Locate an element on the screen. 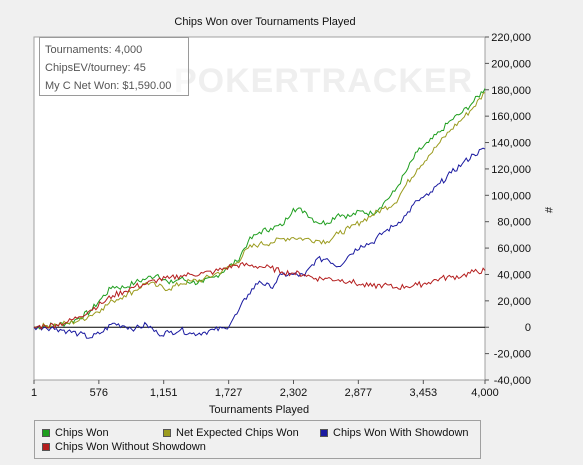 The image size is (583, 465). info-net-won: My C Net Won: $1,590.00 is located at coordinates (108, 86).